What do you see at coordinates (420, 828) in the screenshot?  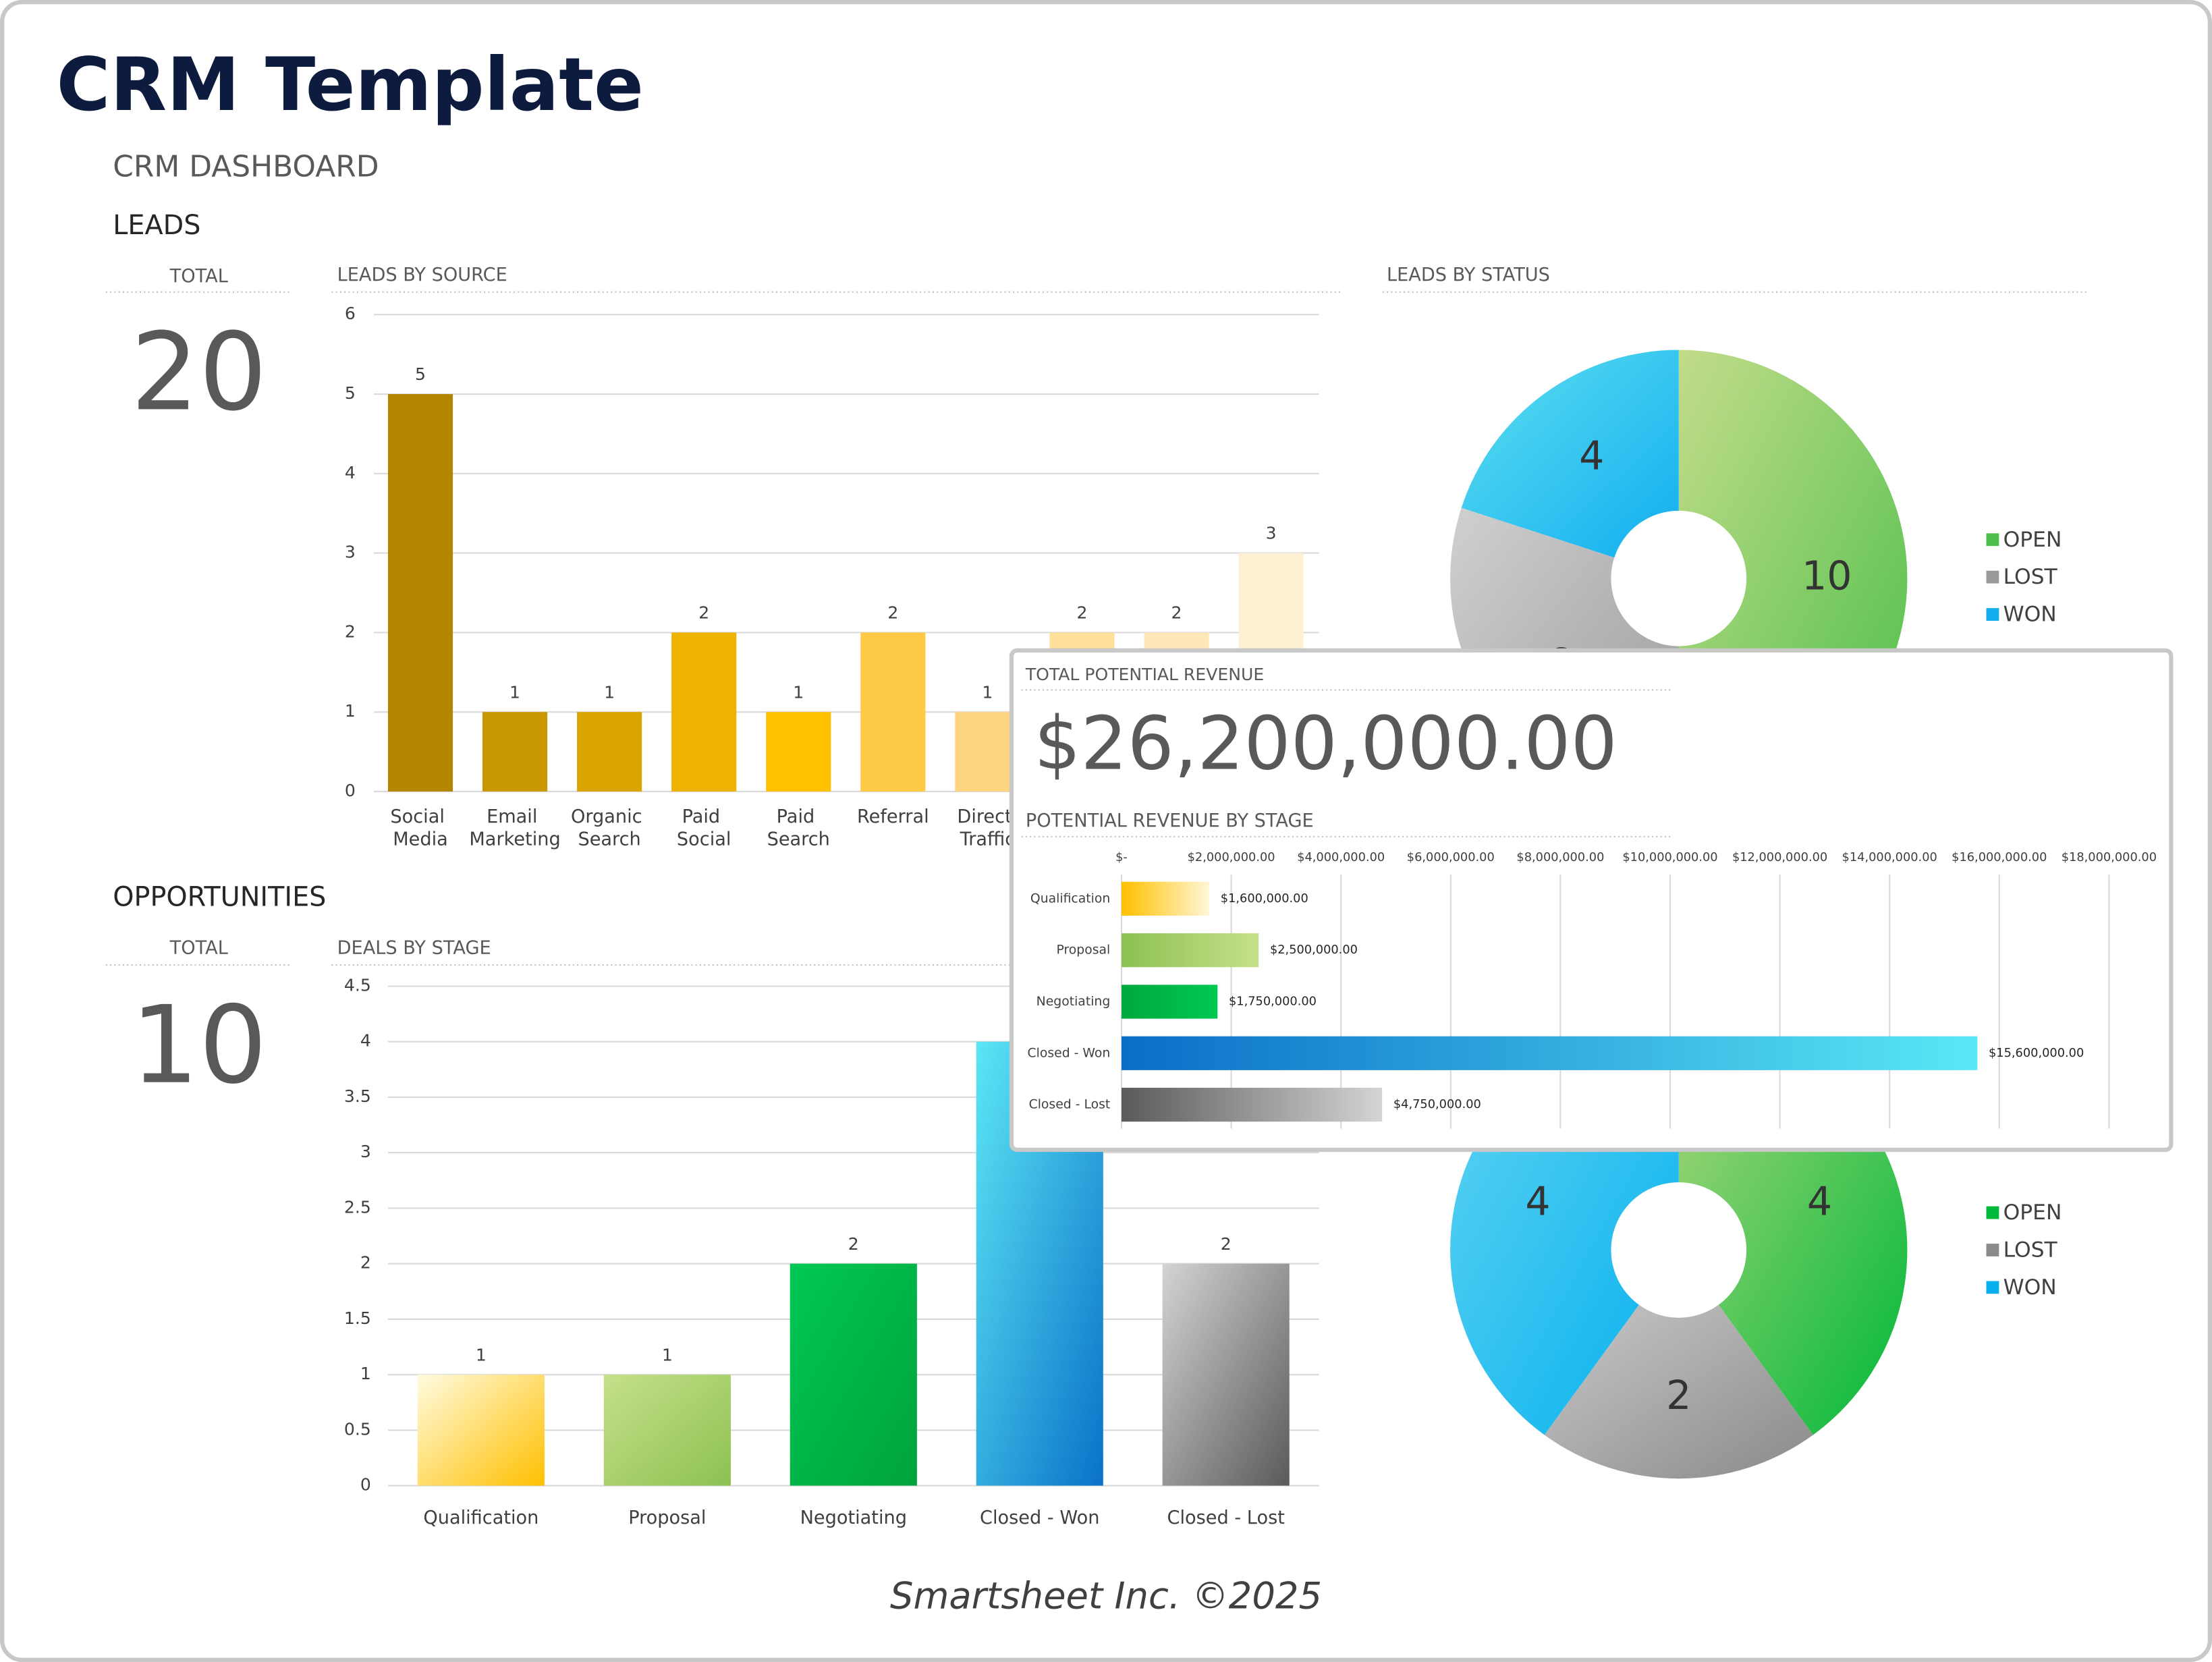 I see `x-tick-label: Social Media` at bounding box center [420, 828].